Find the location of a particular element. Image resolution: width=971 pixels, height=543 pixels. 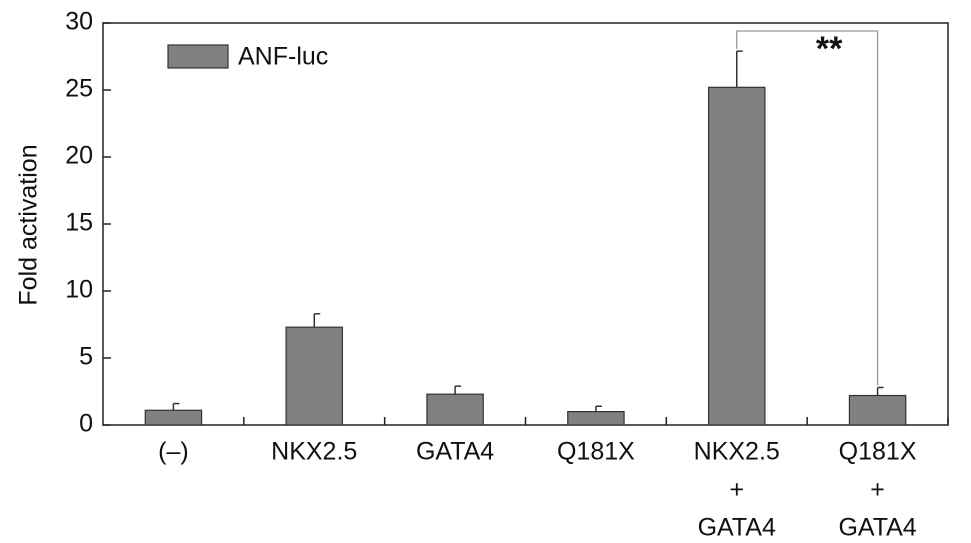

y-tick-label: 5 is located at coordinates (86, 357).